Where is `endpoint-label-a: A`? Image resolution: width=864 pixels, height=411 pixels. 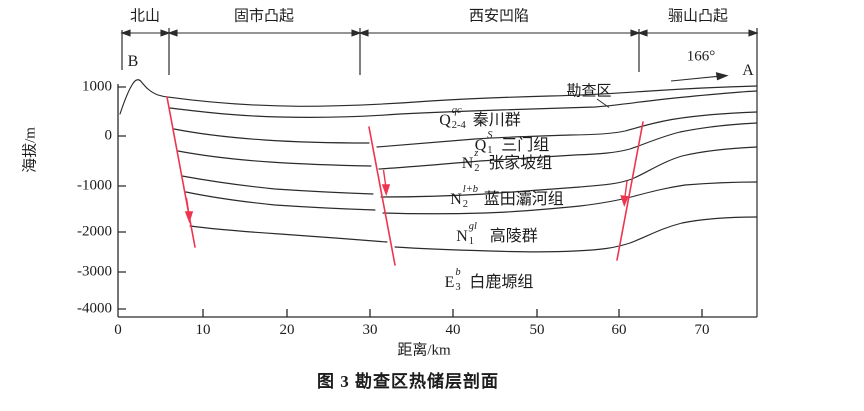
endpoint-label-a: A is located at coordinates (748, 70).